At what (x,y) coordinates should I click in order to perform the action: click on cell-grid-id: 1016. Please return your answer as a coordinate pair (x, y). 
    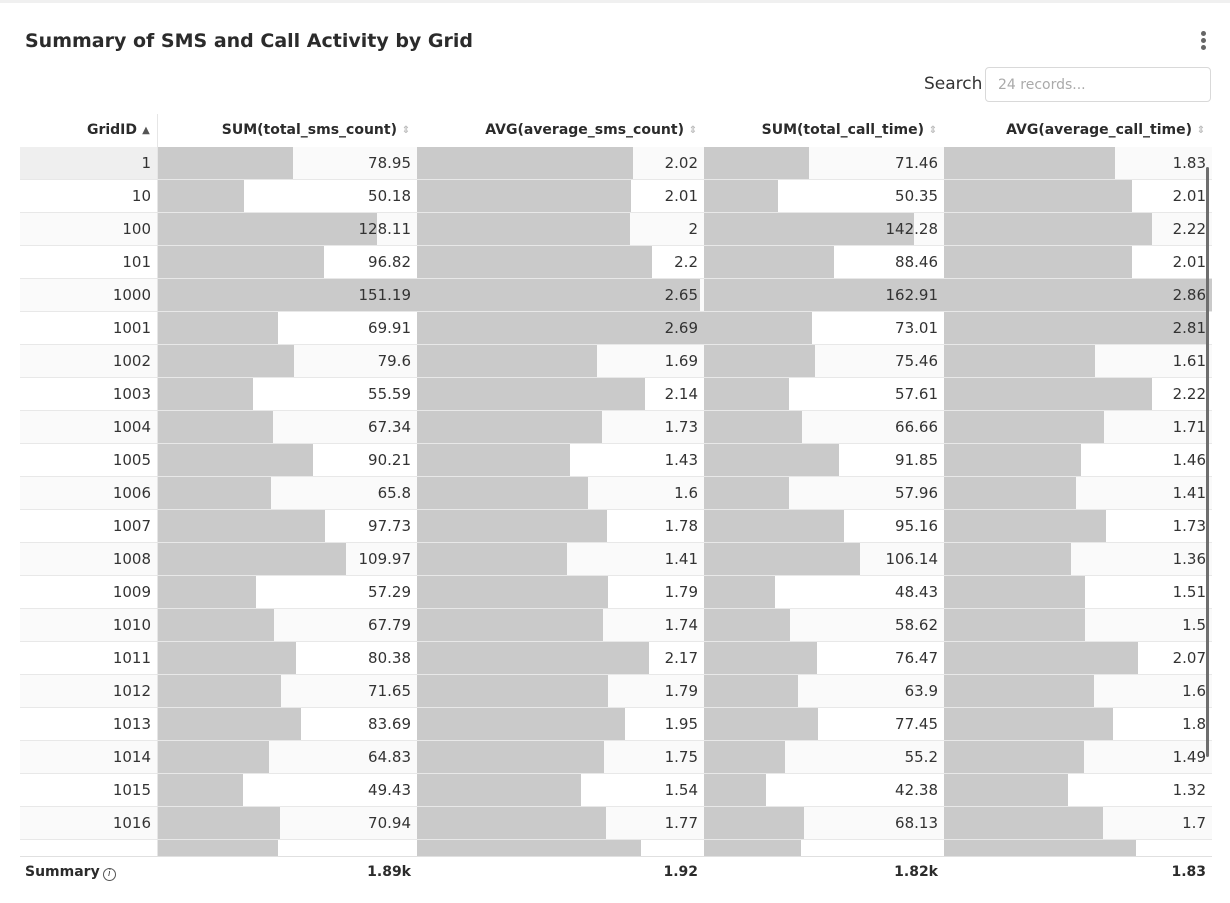
    Looking at the image, I should click on (88, 823).